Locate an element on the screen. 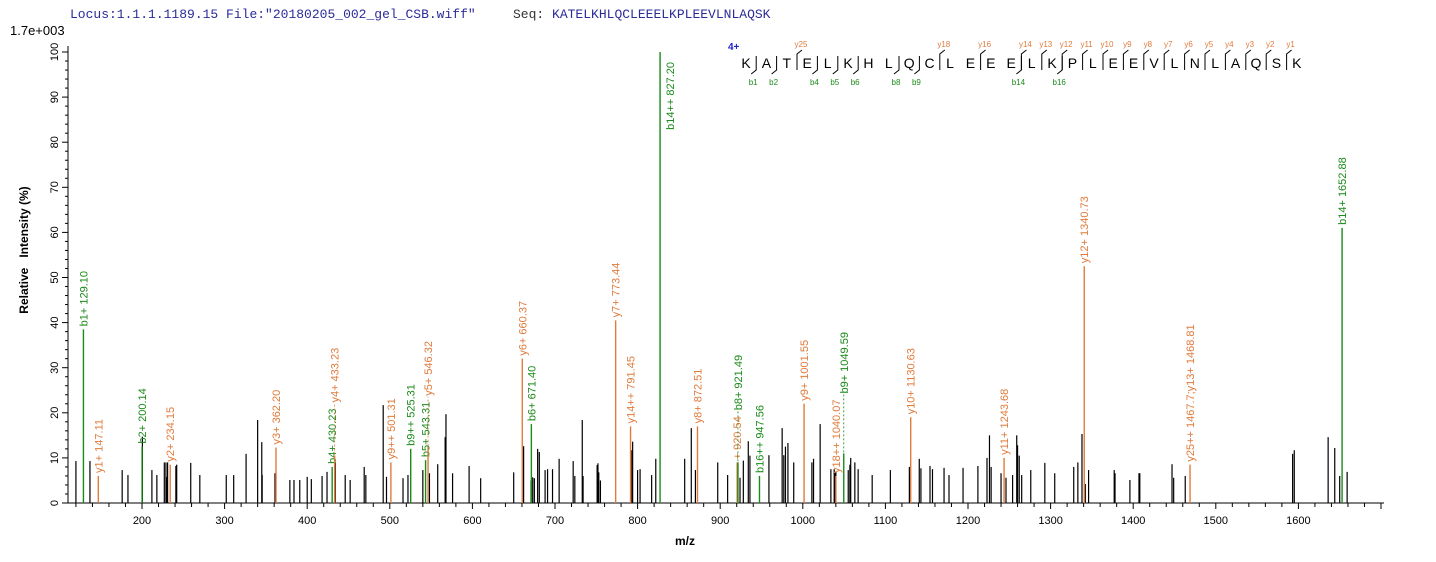  x-tick-label: 1500 is located at coordinates (1216, 521).